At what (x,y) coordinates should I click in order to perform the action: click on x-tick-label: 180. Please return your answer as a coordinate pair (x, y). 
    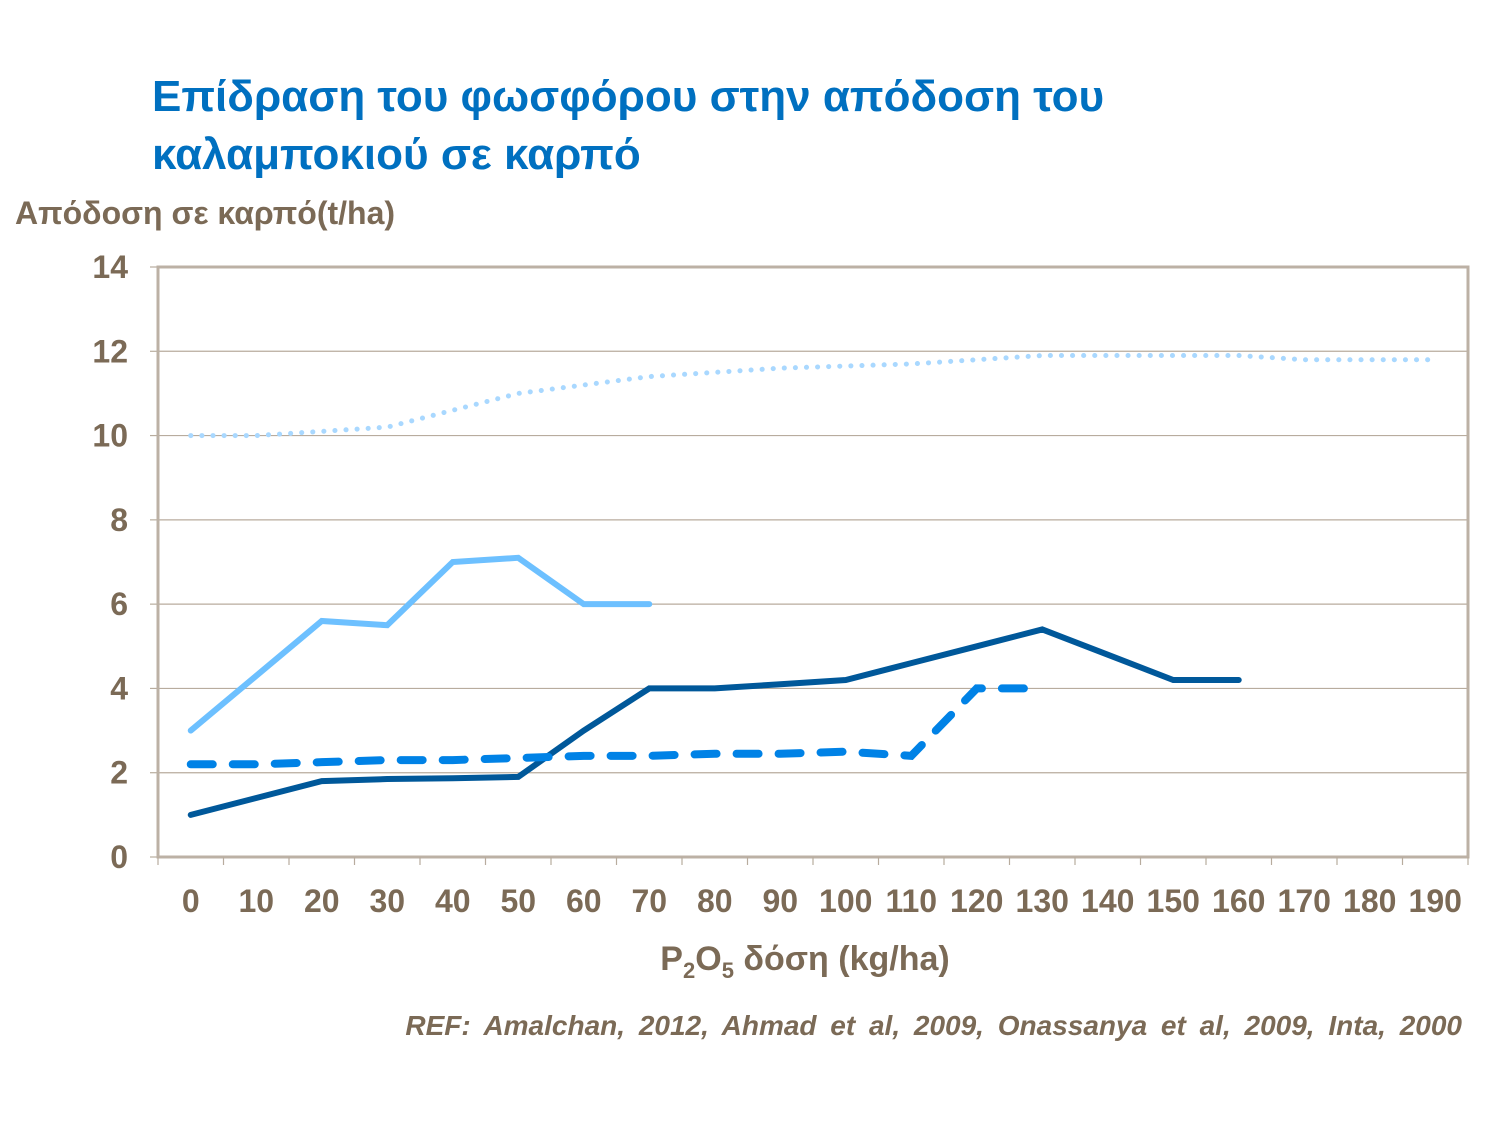
    Looking at the image, I should click on (1369, 901).